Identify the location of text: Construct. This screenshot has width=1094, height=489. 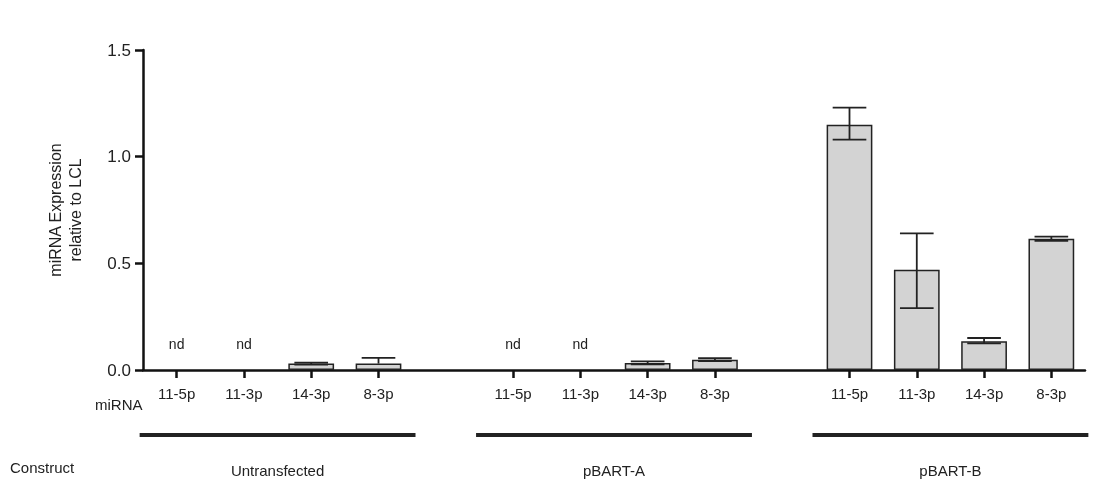
(43, 467).